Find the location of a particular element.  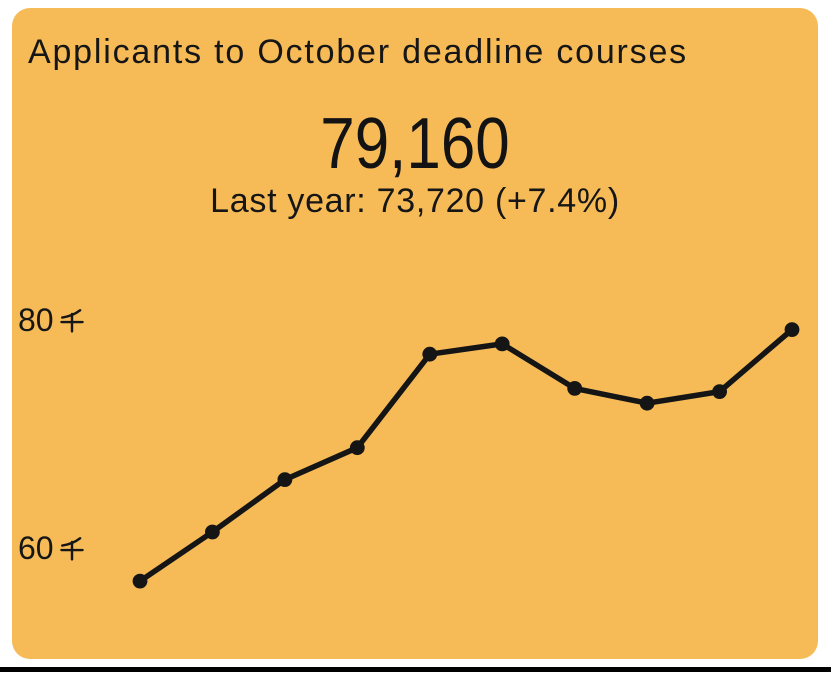

card-title: Applicants to October deadline courses is located at coordinates (358, 52).